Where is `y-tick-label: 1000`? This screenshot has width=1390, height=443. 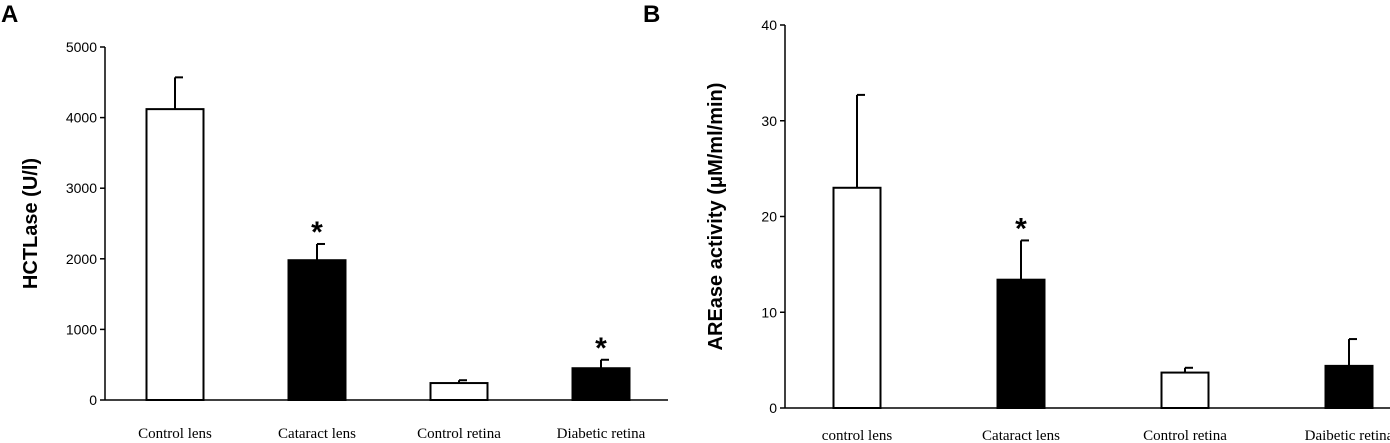 y-tick-label: 1000 is located at coordinates (81, 329).